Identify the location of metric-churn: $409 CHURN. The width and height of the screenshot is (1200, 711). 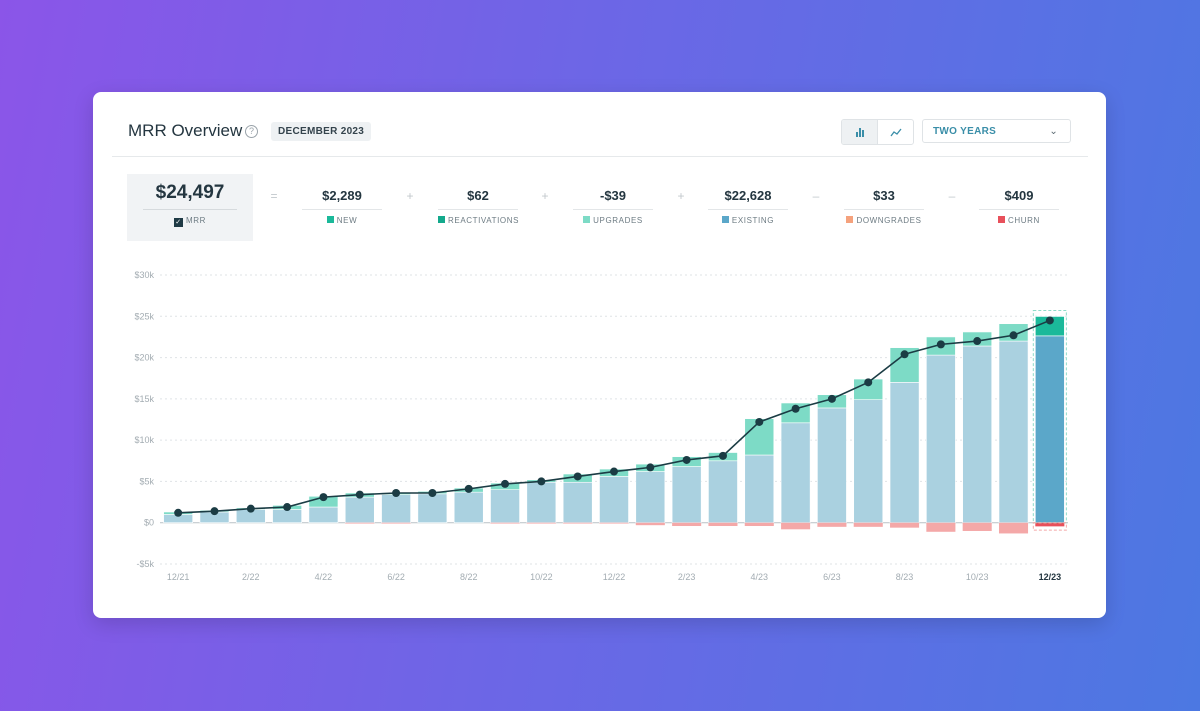
(1019, 206).